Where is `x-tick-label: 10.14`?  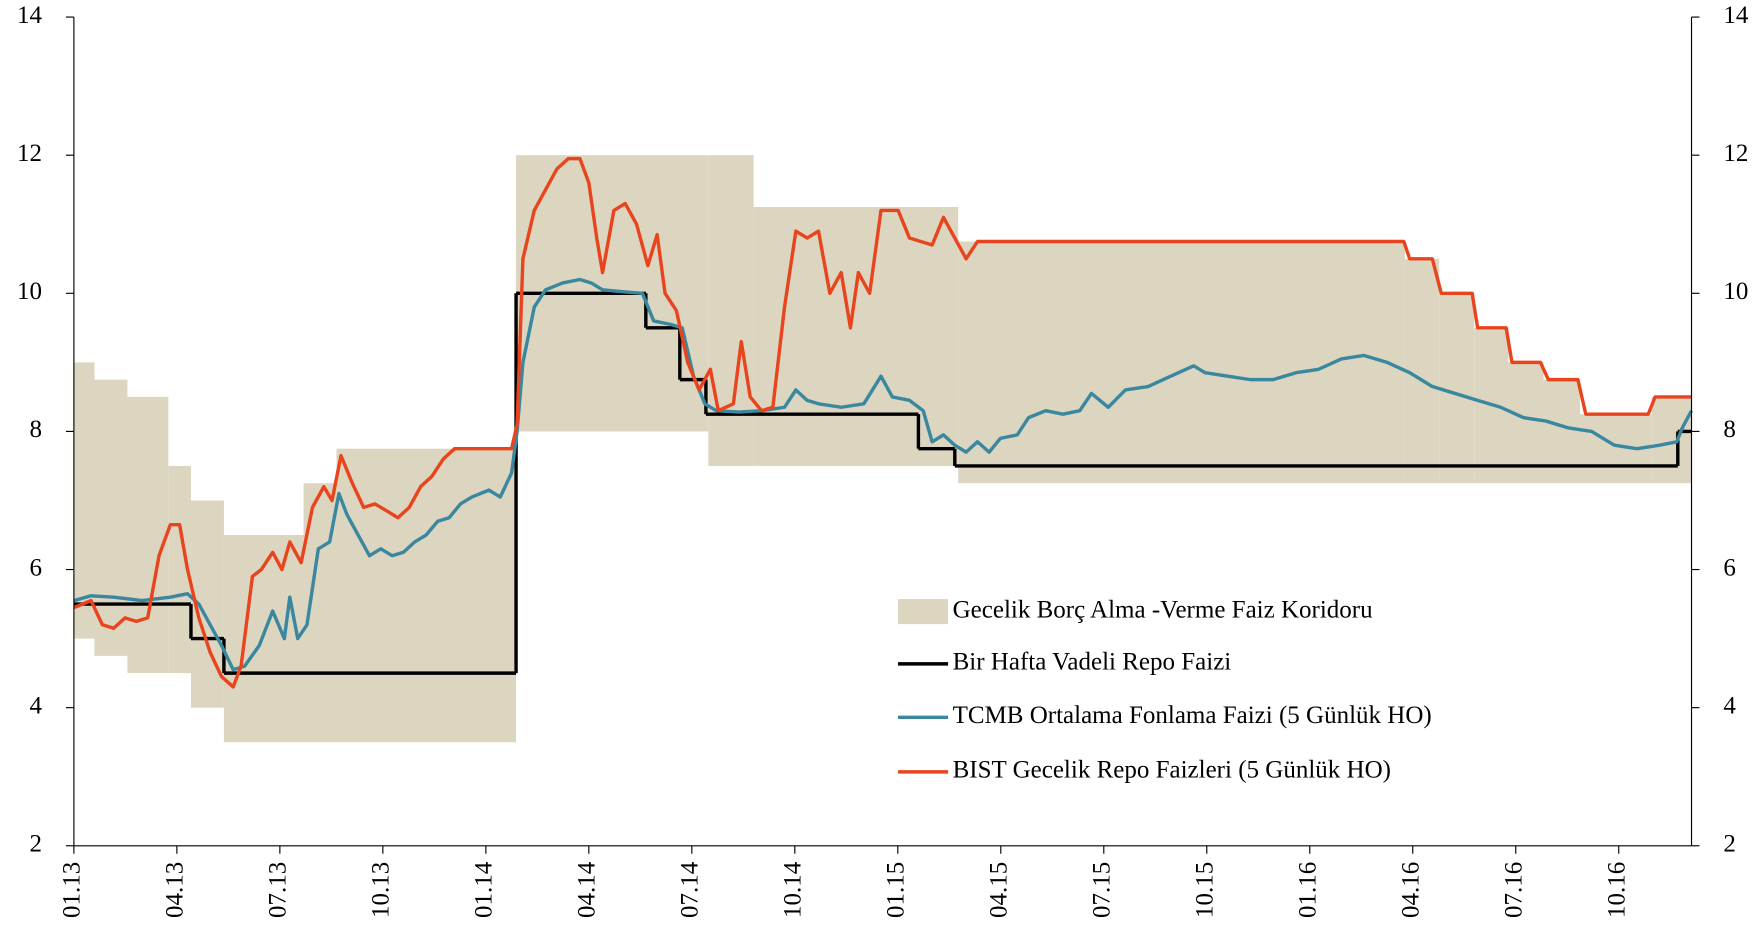
x-tick-label: 10.14 is located at coordinates (793, 889).